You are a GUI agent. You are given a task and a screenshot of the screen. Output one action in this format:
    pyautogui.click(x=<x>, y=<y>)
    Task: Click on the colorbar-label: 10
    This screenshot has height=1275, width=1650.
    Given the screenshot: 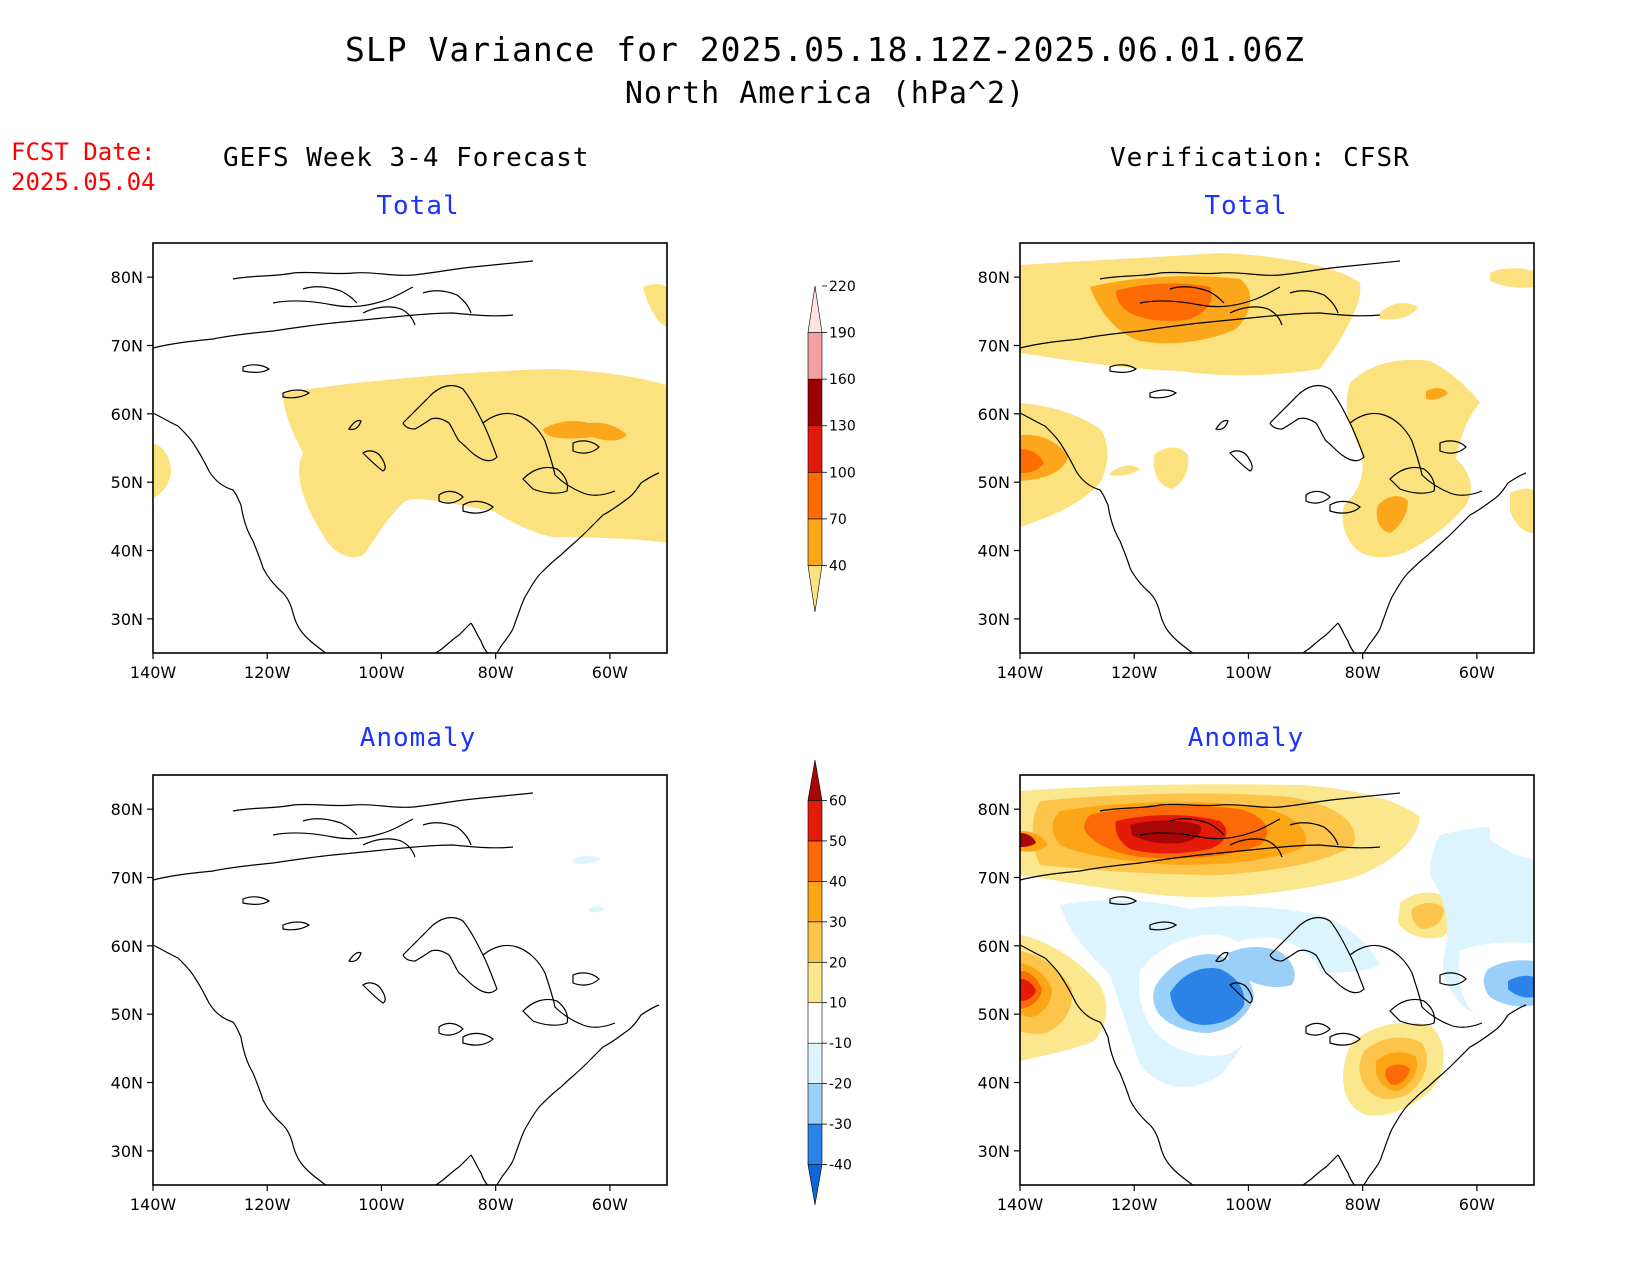 What is the action you would take?
    pyautogui.click(x=838, y=1004)
    